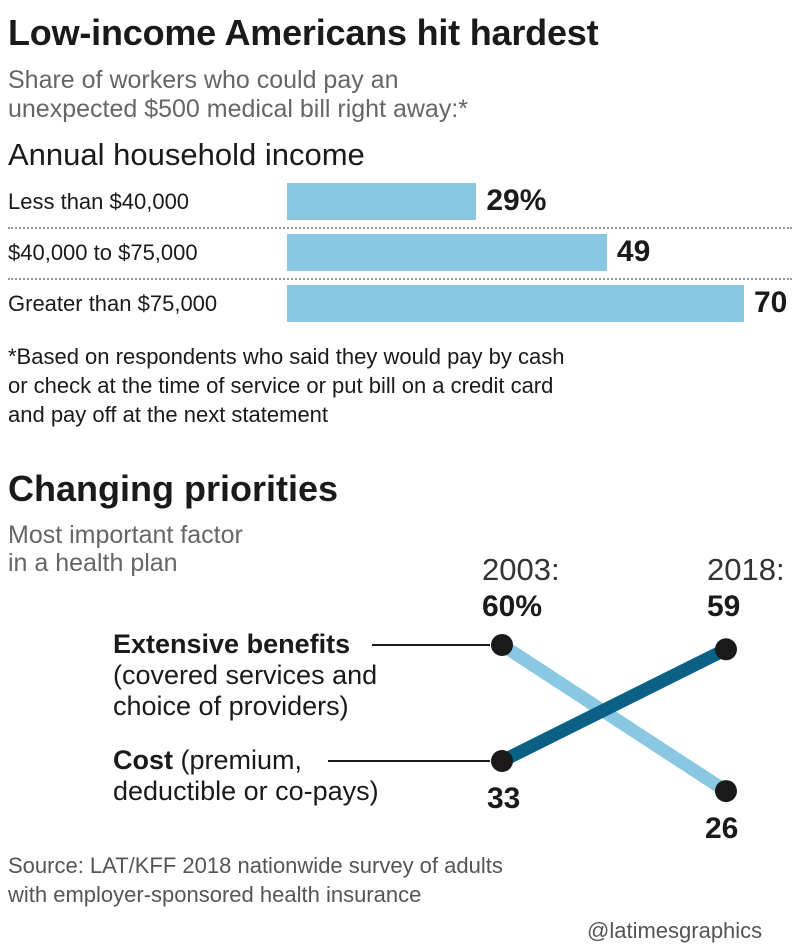 The width and height of the screenshot is (800, 951). I want to click on priorities-section-title: Changing priorities, so click(173, 488).